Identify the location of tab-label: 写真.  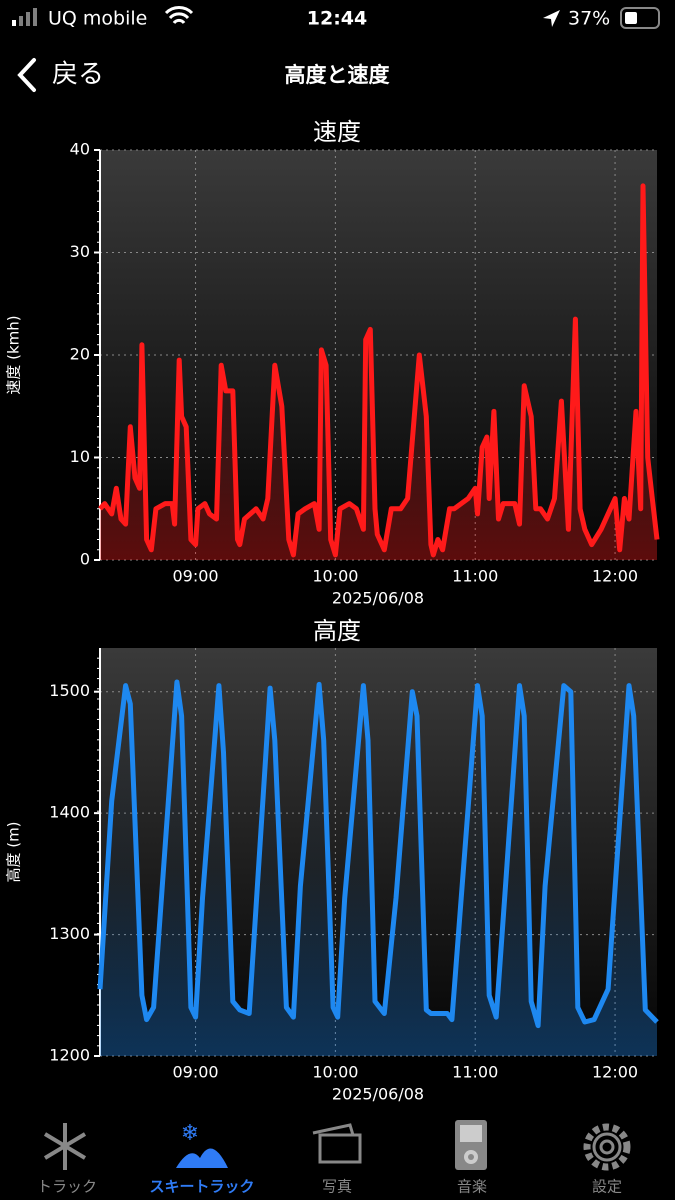
(337, 1187).